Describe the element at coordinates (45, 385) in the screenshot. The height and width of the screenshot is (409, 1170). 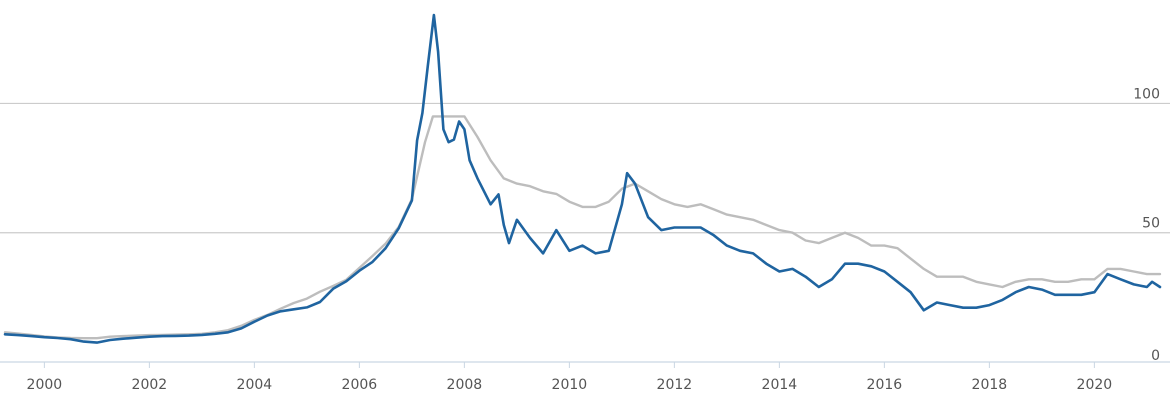
I see `x-tick-label: 2000` at that location.